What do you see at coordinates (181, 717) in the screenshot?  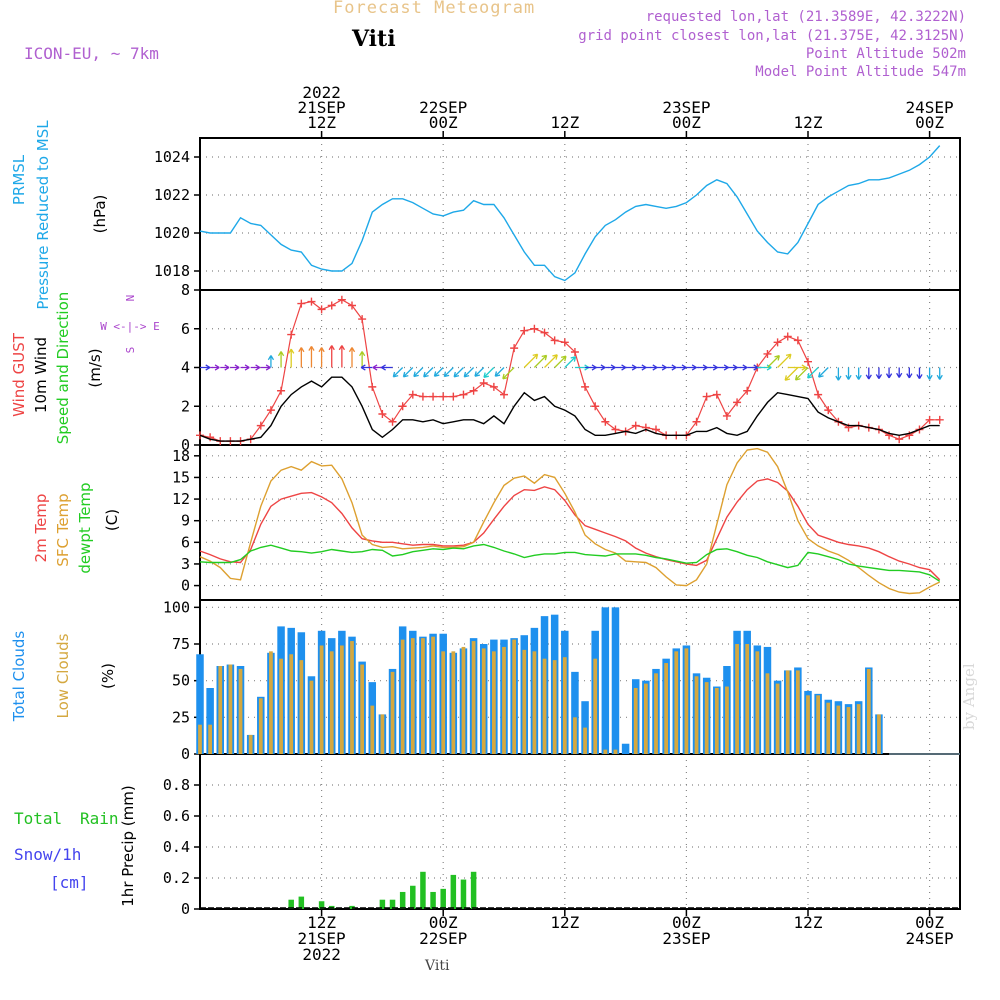 I see `clouds-ytick-label: 25` at bounding box center [181, 717].